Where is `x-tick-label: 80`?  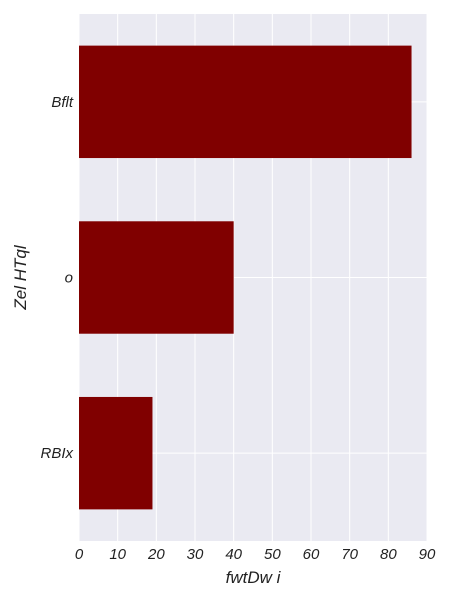 x-tick-label: 80 is located at coordinates (388, 554).